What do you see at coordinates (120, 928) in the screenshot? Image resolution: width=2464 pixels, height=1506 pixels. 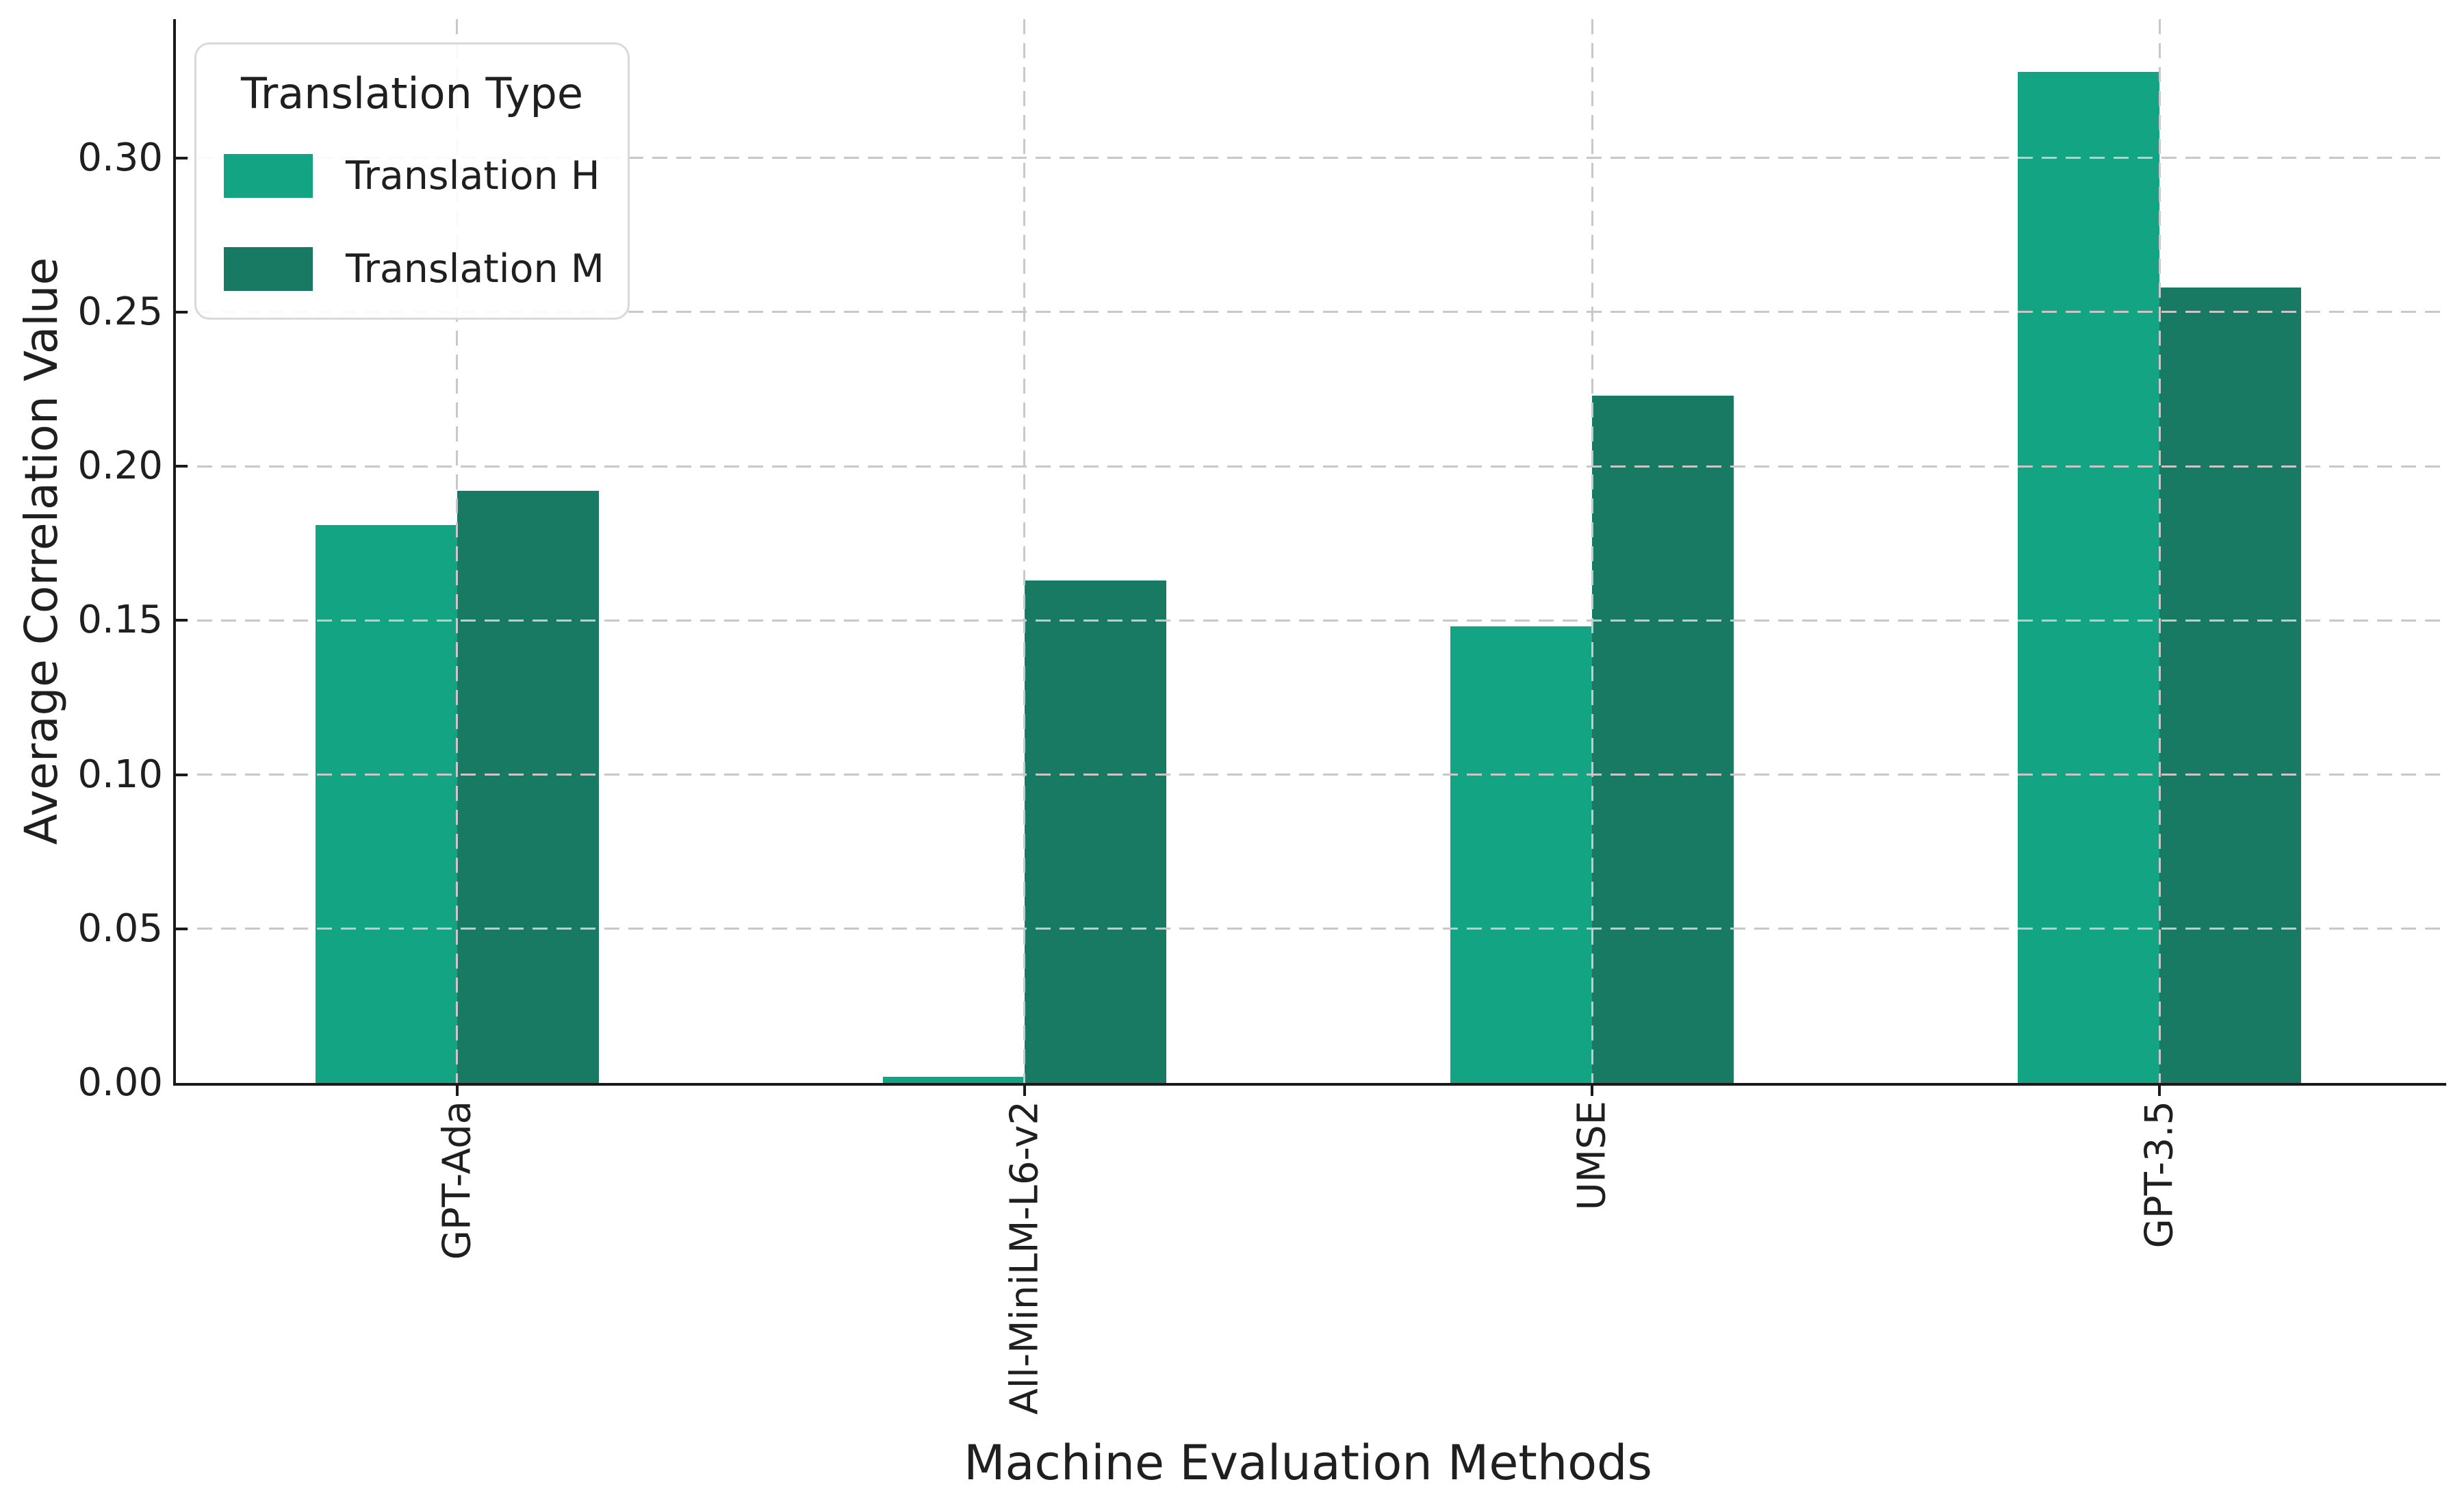 I see `y-tick-label: 0.05` at bounding box center [120, 928].